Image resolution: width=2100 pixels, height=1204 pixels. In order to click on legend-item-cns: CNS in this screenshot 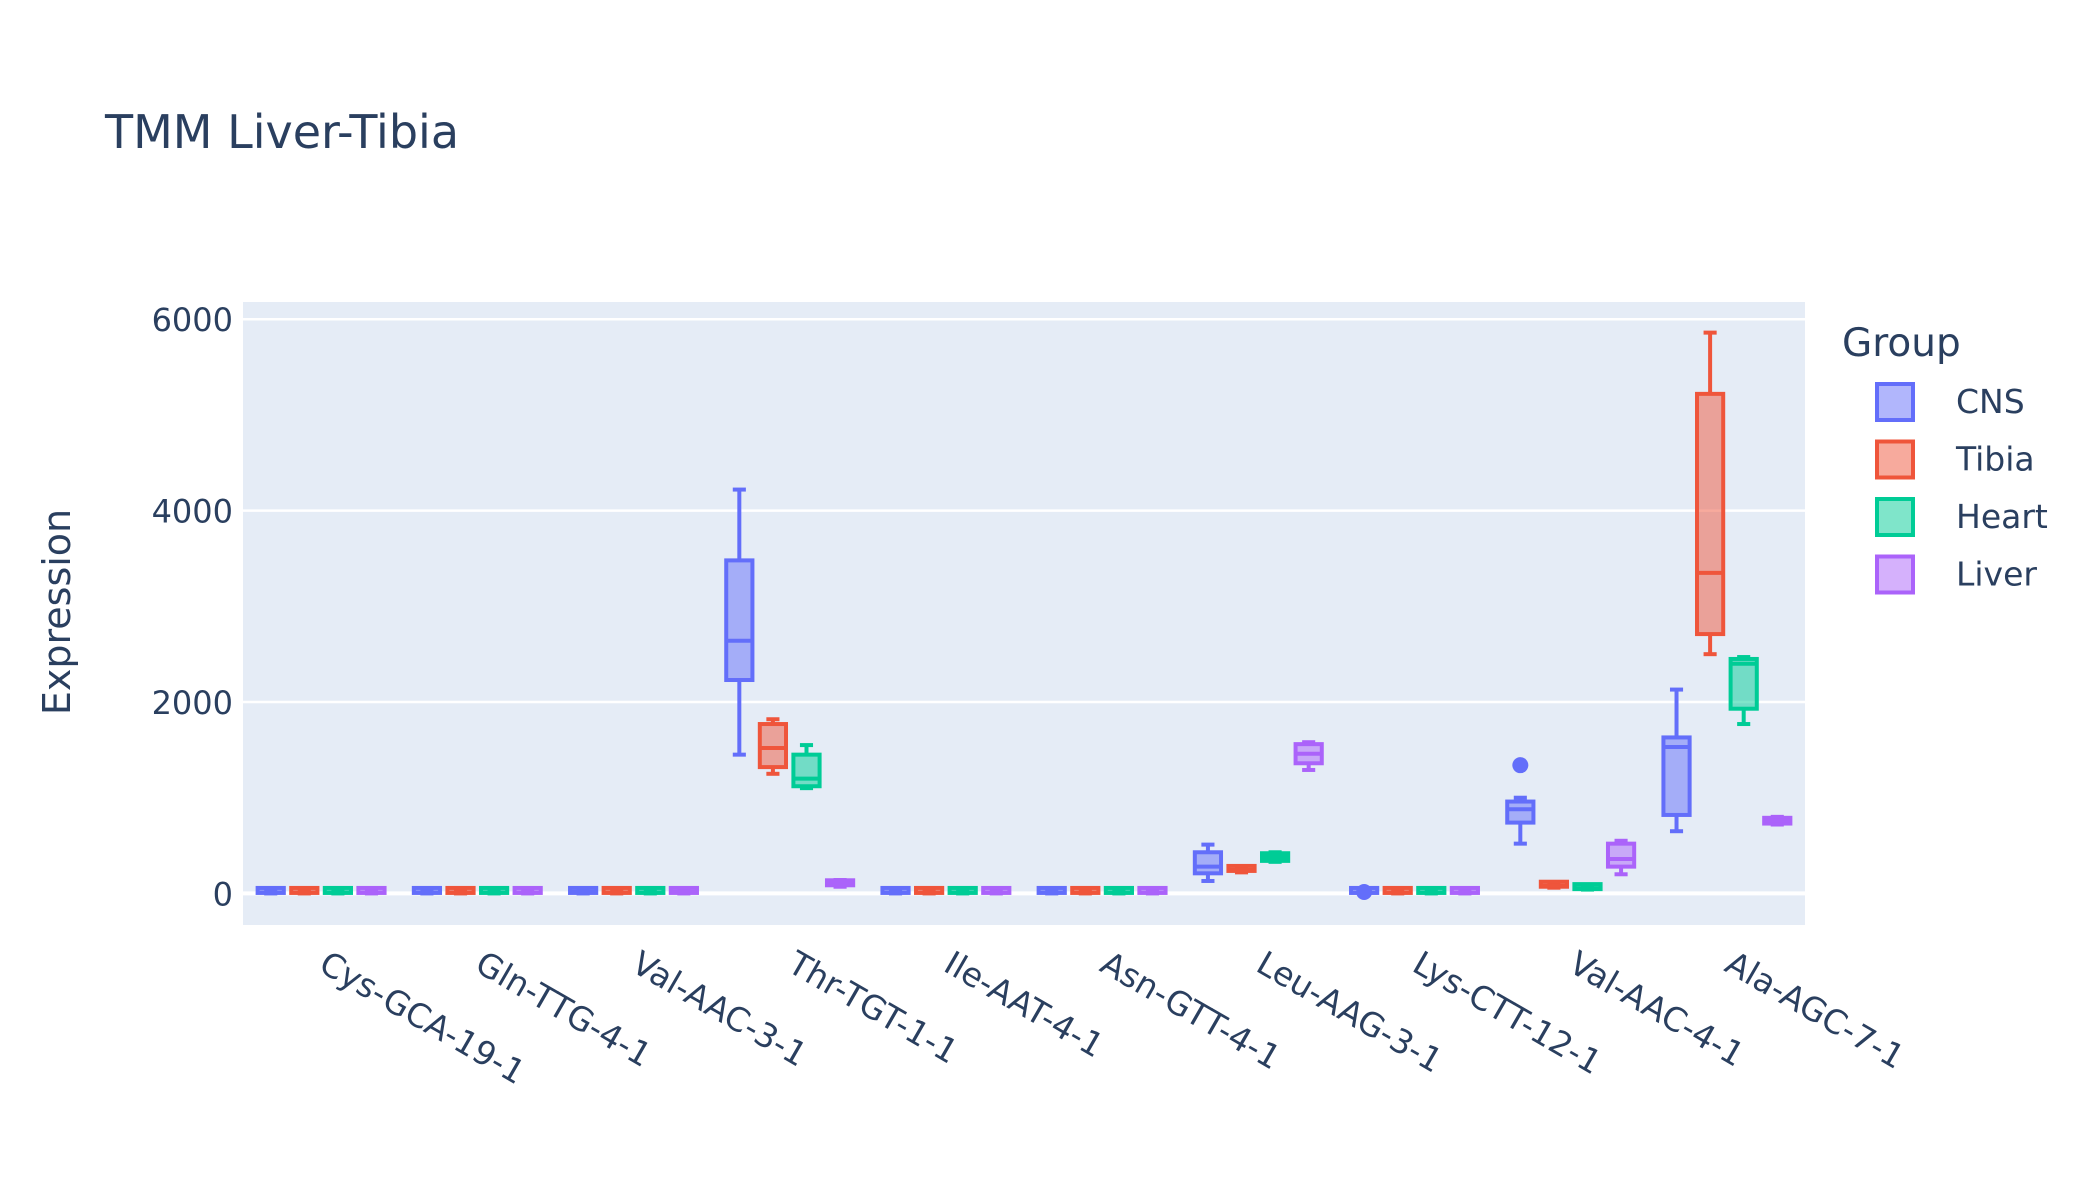, I will do `click(1950, 402)`.